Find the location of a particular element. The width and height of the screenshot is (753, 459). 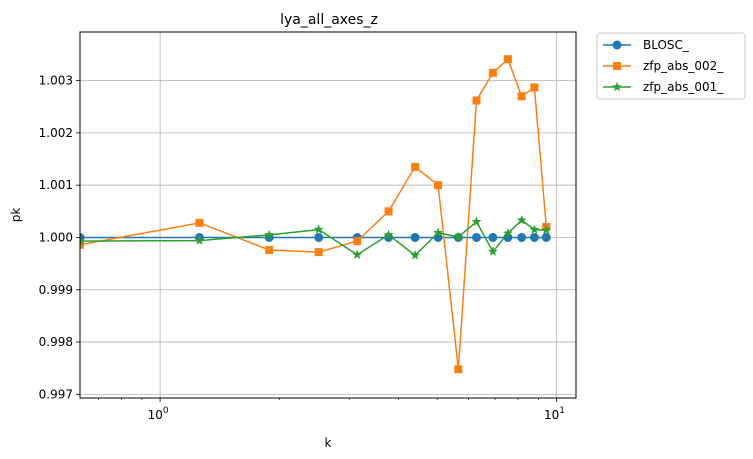

x-tick-label-exponent: 0 is located at coordinates (166, 411).